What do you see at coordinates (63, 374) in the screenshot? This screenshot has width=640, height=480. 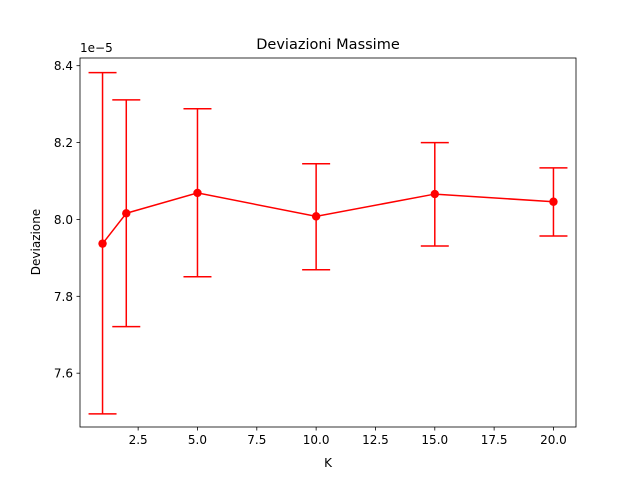 I see `y-tick-label: 7.6` at bounding box center [63, 374].